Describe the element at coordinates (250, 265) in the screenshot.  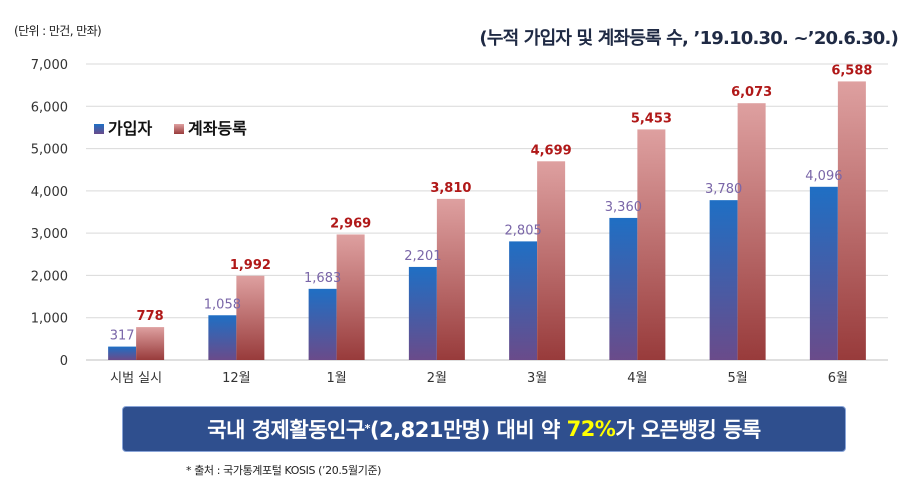
I see `data-label-accounts: 1,992` at that location.